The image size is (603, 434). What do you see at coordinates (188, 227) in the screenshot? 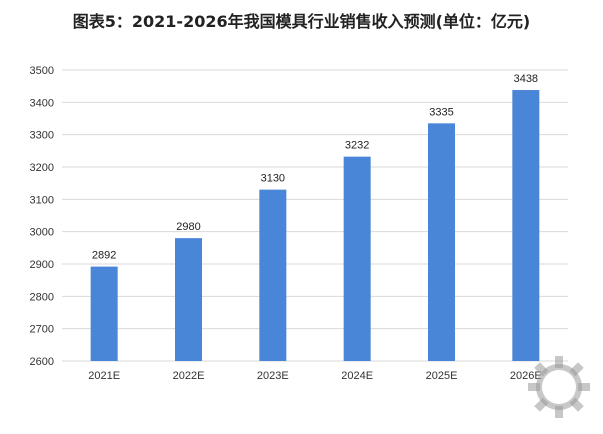
I see `data-label: 2980` at bounding box center [188, 227].